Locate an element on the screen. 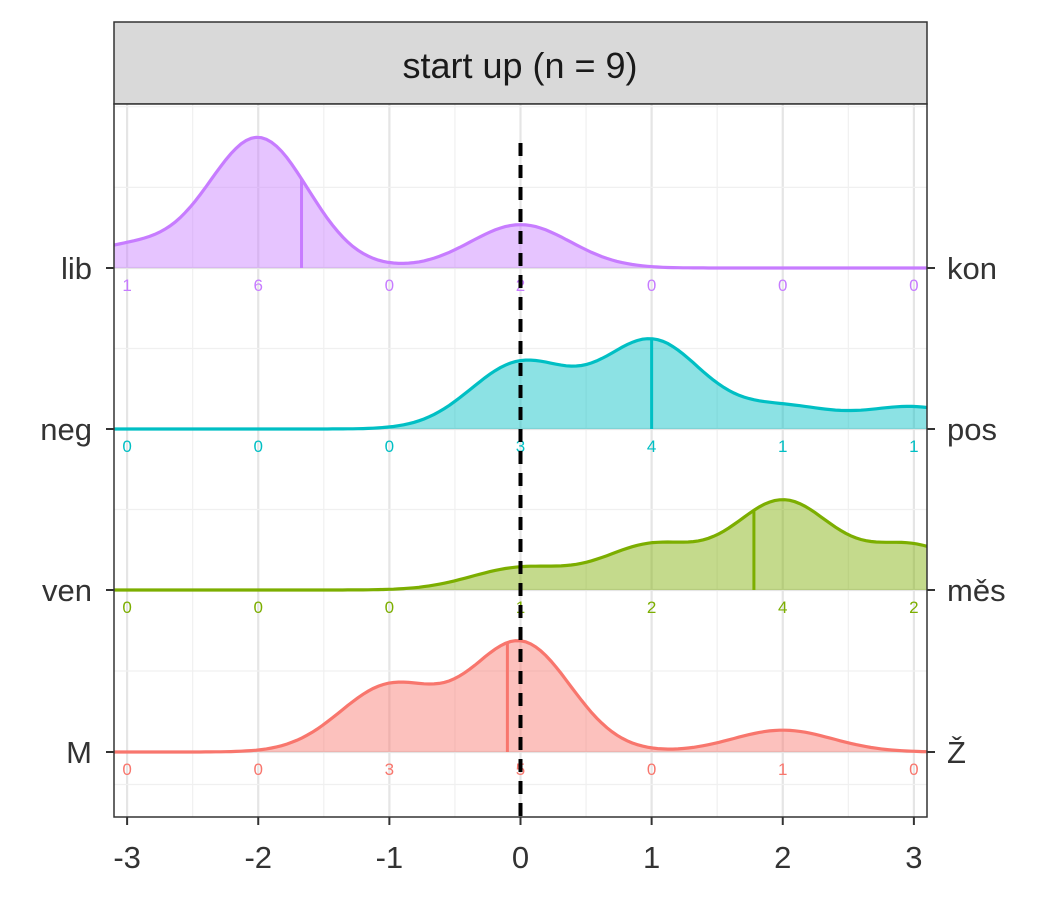  x-tick-label: -1 is located at coordinates (390, 857).